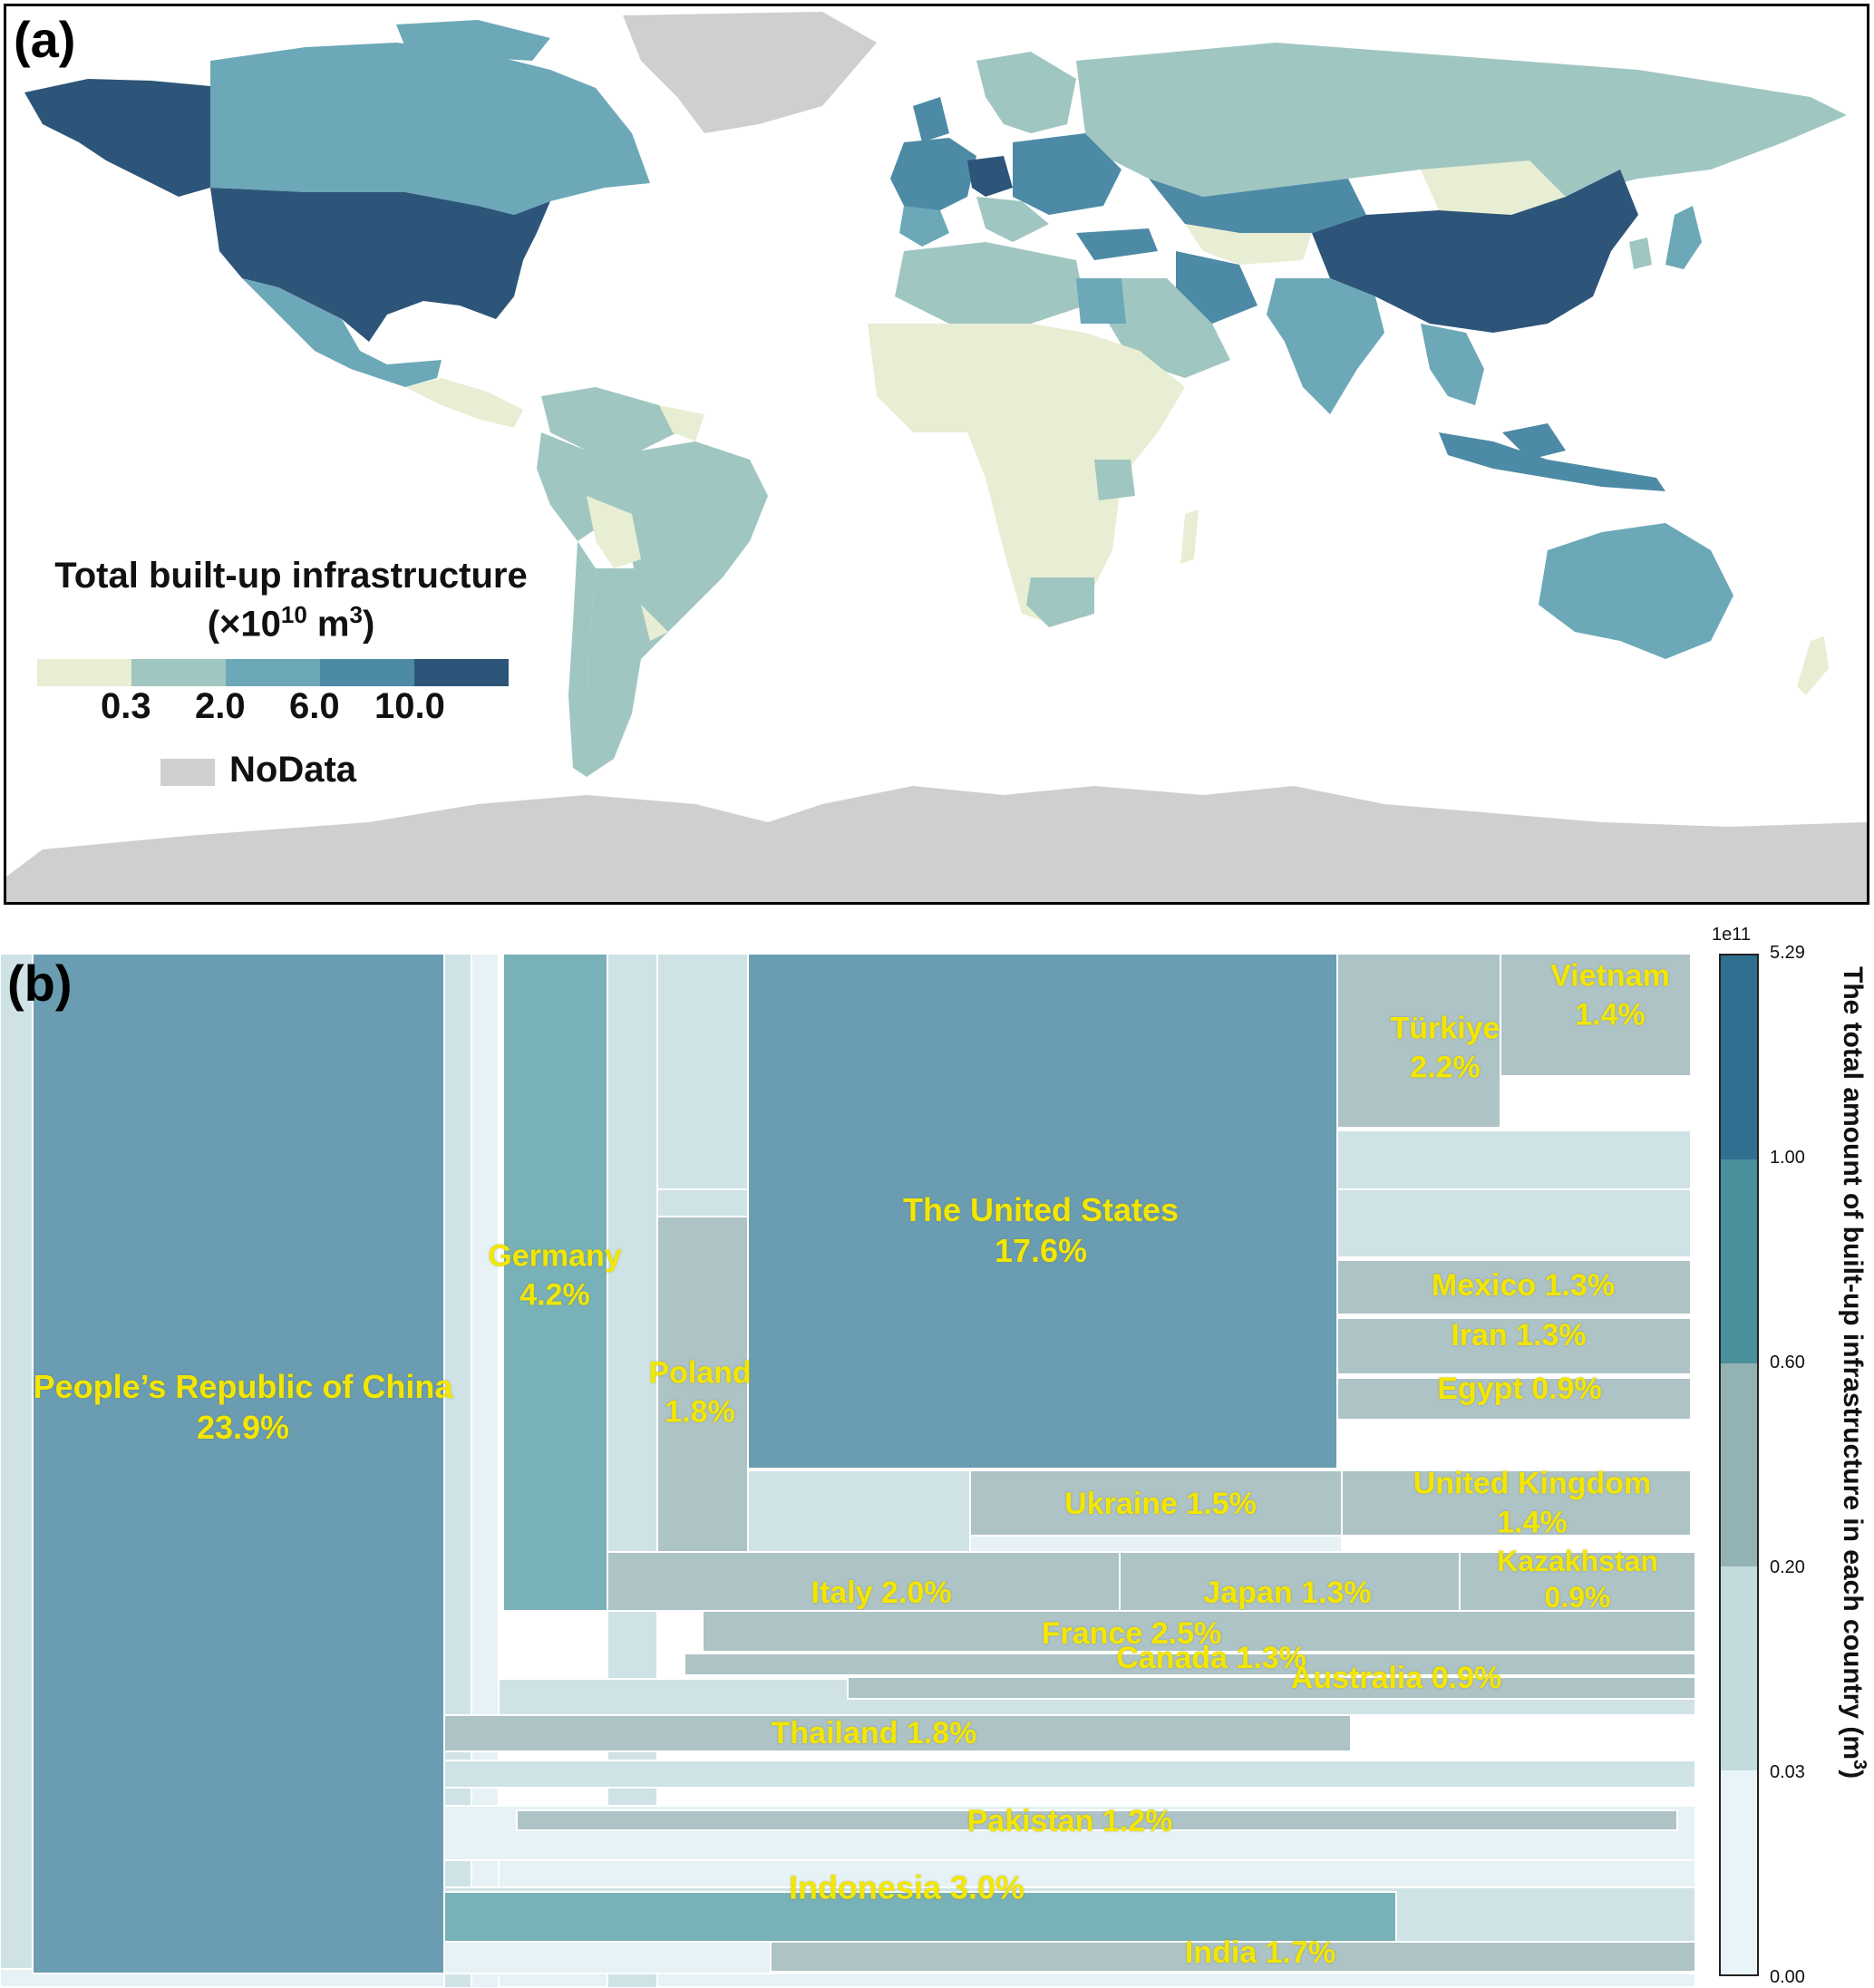  What do you see at coordinates (931, 119) in the screenshot?
I see `uk-shape` at bounding box center [931, 119].